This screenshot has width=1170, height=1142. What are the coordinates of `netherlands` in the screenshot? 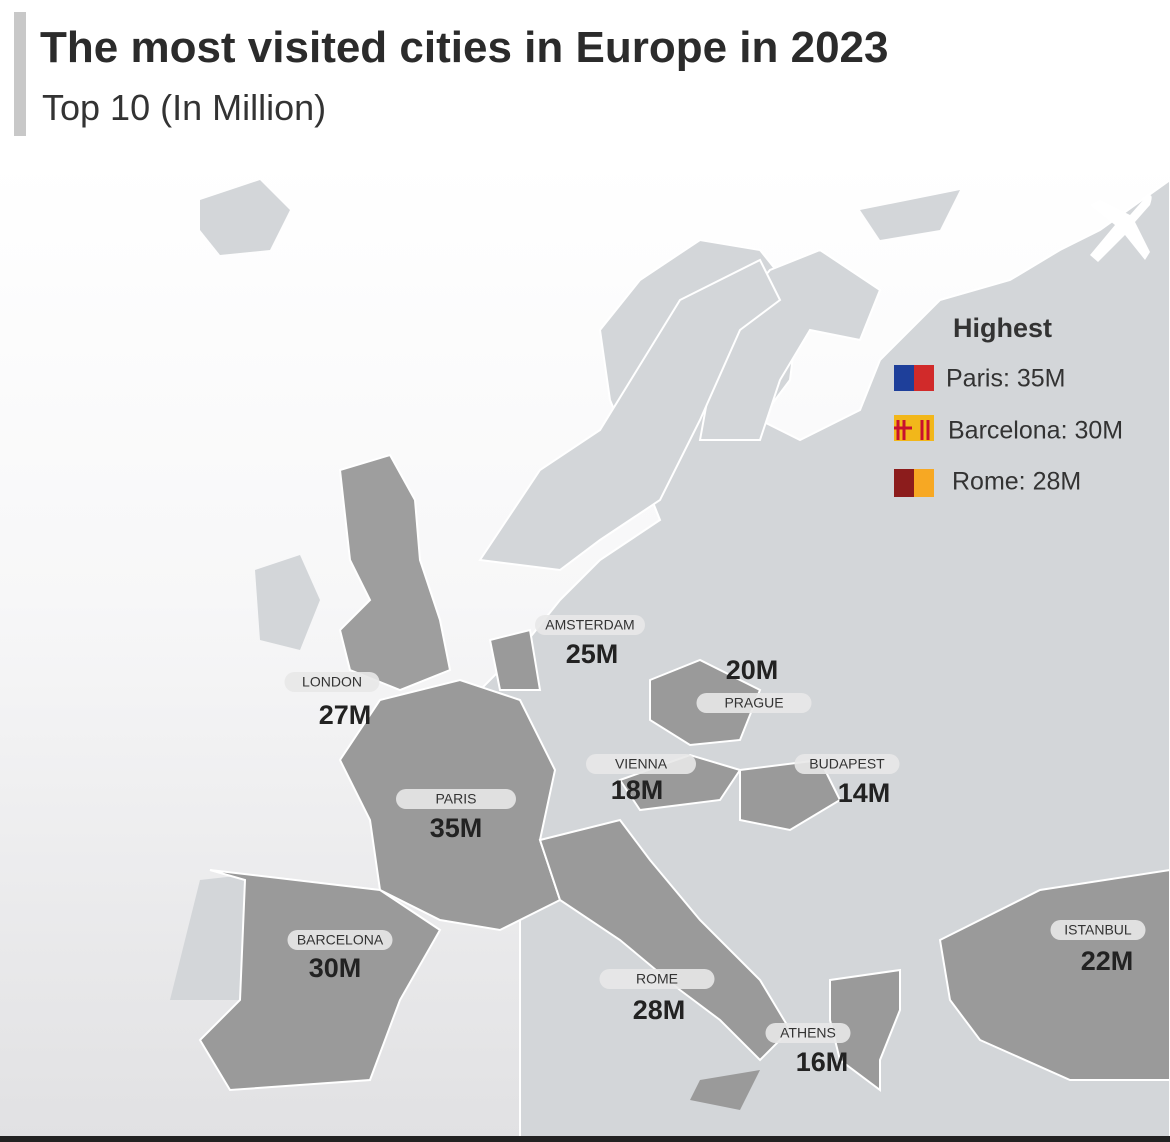 It's located at (515, 659).